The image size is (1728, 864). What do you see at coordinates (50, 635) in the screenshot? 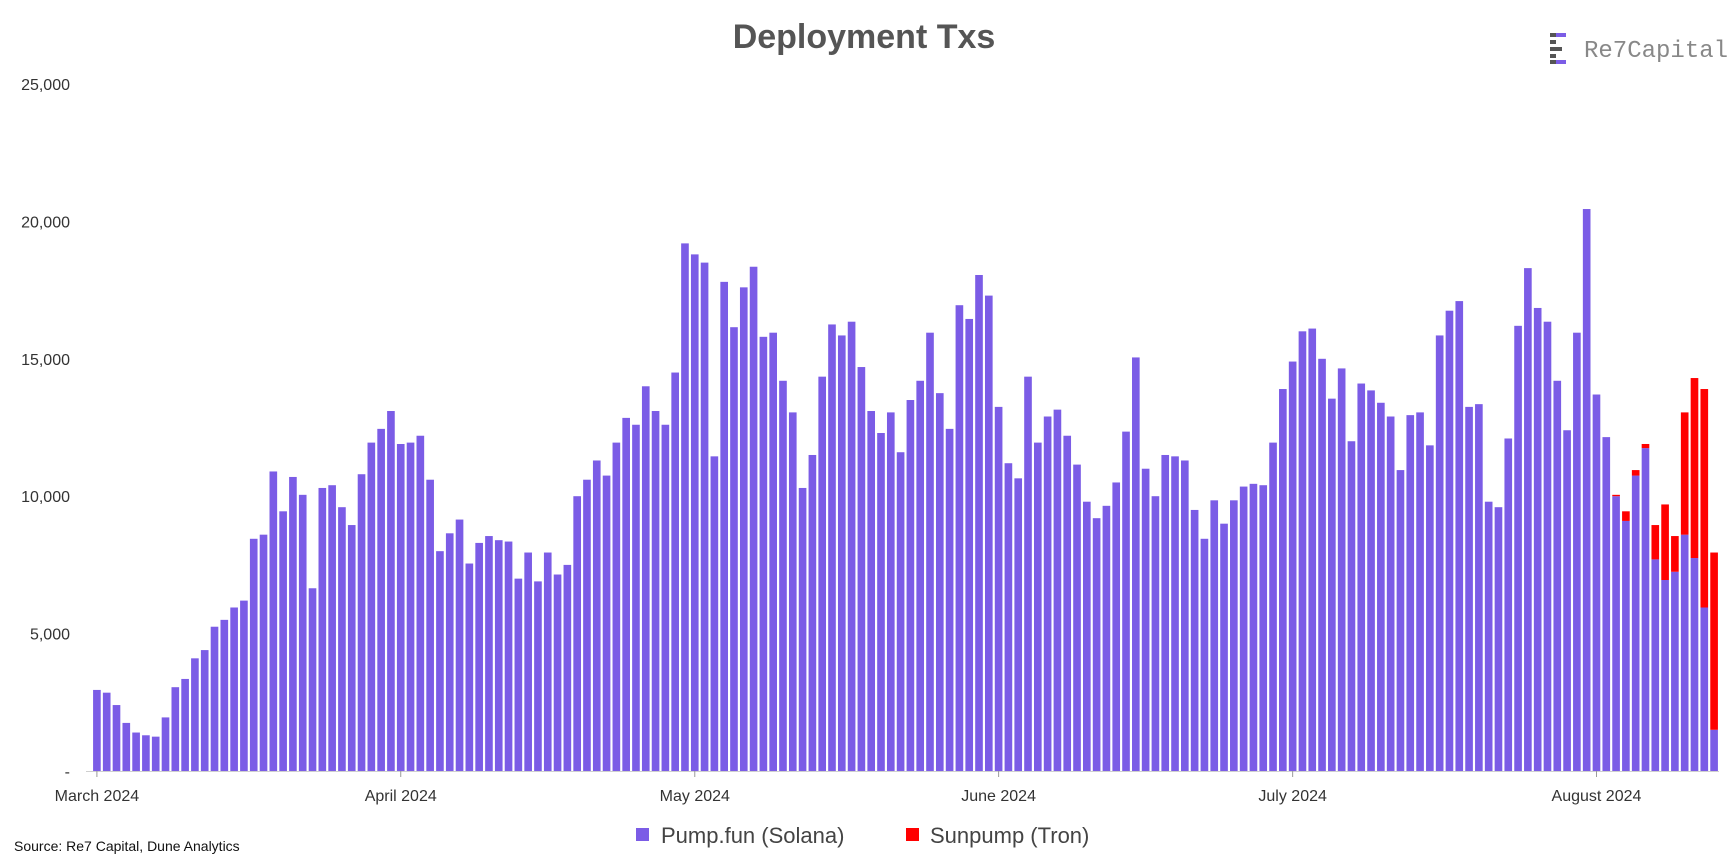
I see `y-tick-label: 5,000` at bounding box center [50, 635].